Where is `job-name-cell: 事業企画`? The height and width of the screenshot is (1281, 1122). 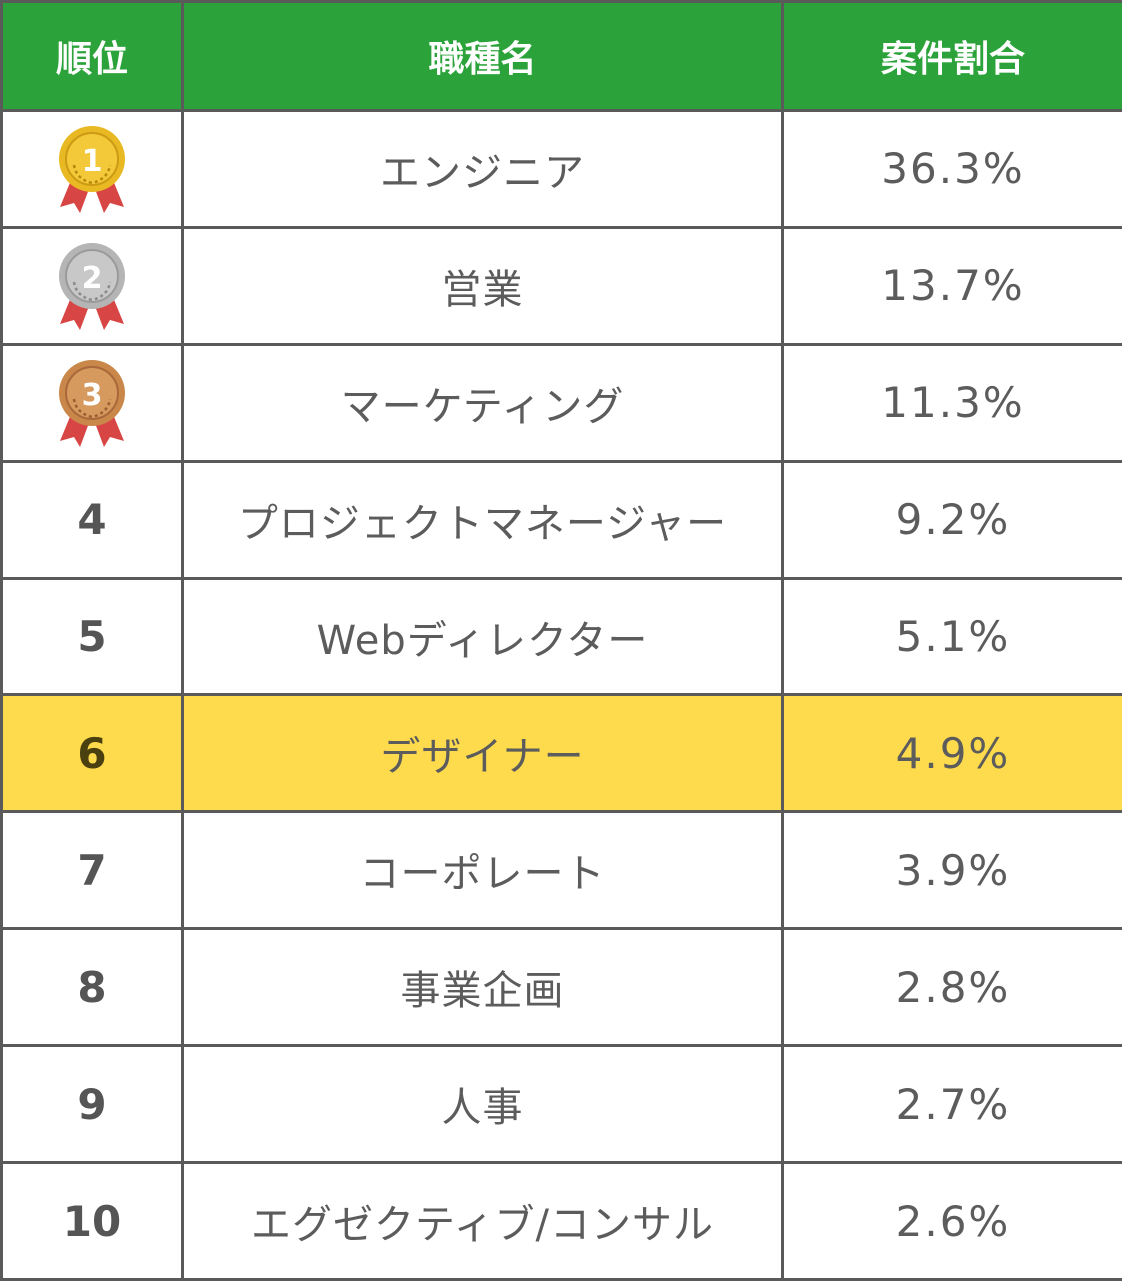 job-name-cell: 事業企画 is located at coordinates (482, 987).